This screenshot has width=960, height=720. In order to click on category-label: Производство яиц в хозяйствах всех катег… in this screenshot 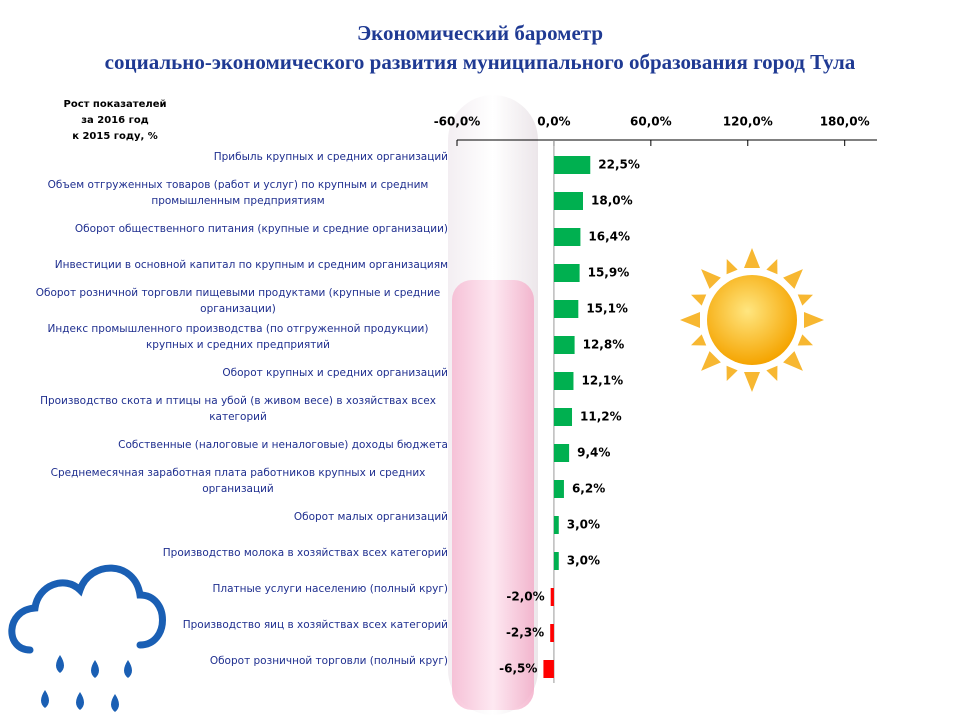, I will do `click(315, 625)`.